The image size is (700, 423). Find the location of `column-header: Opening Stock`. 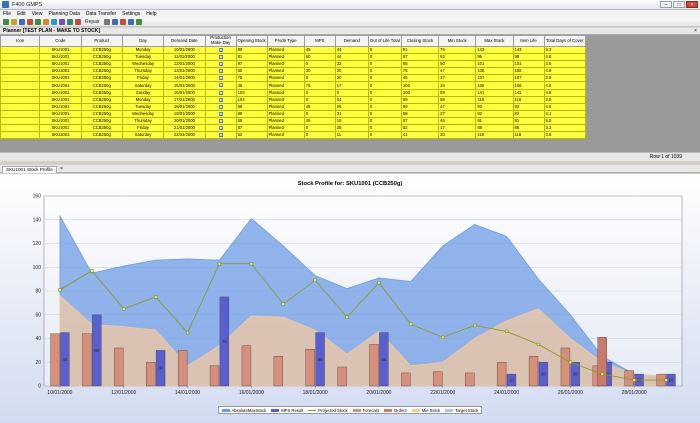

column-header: Opening Stock is located at coordinates (251, 41).